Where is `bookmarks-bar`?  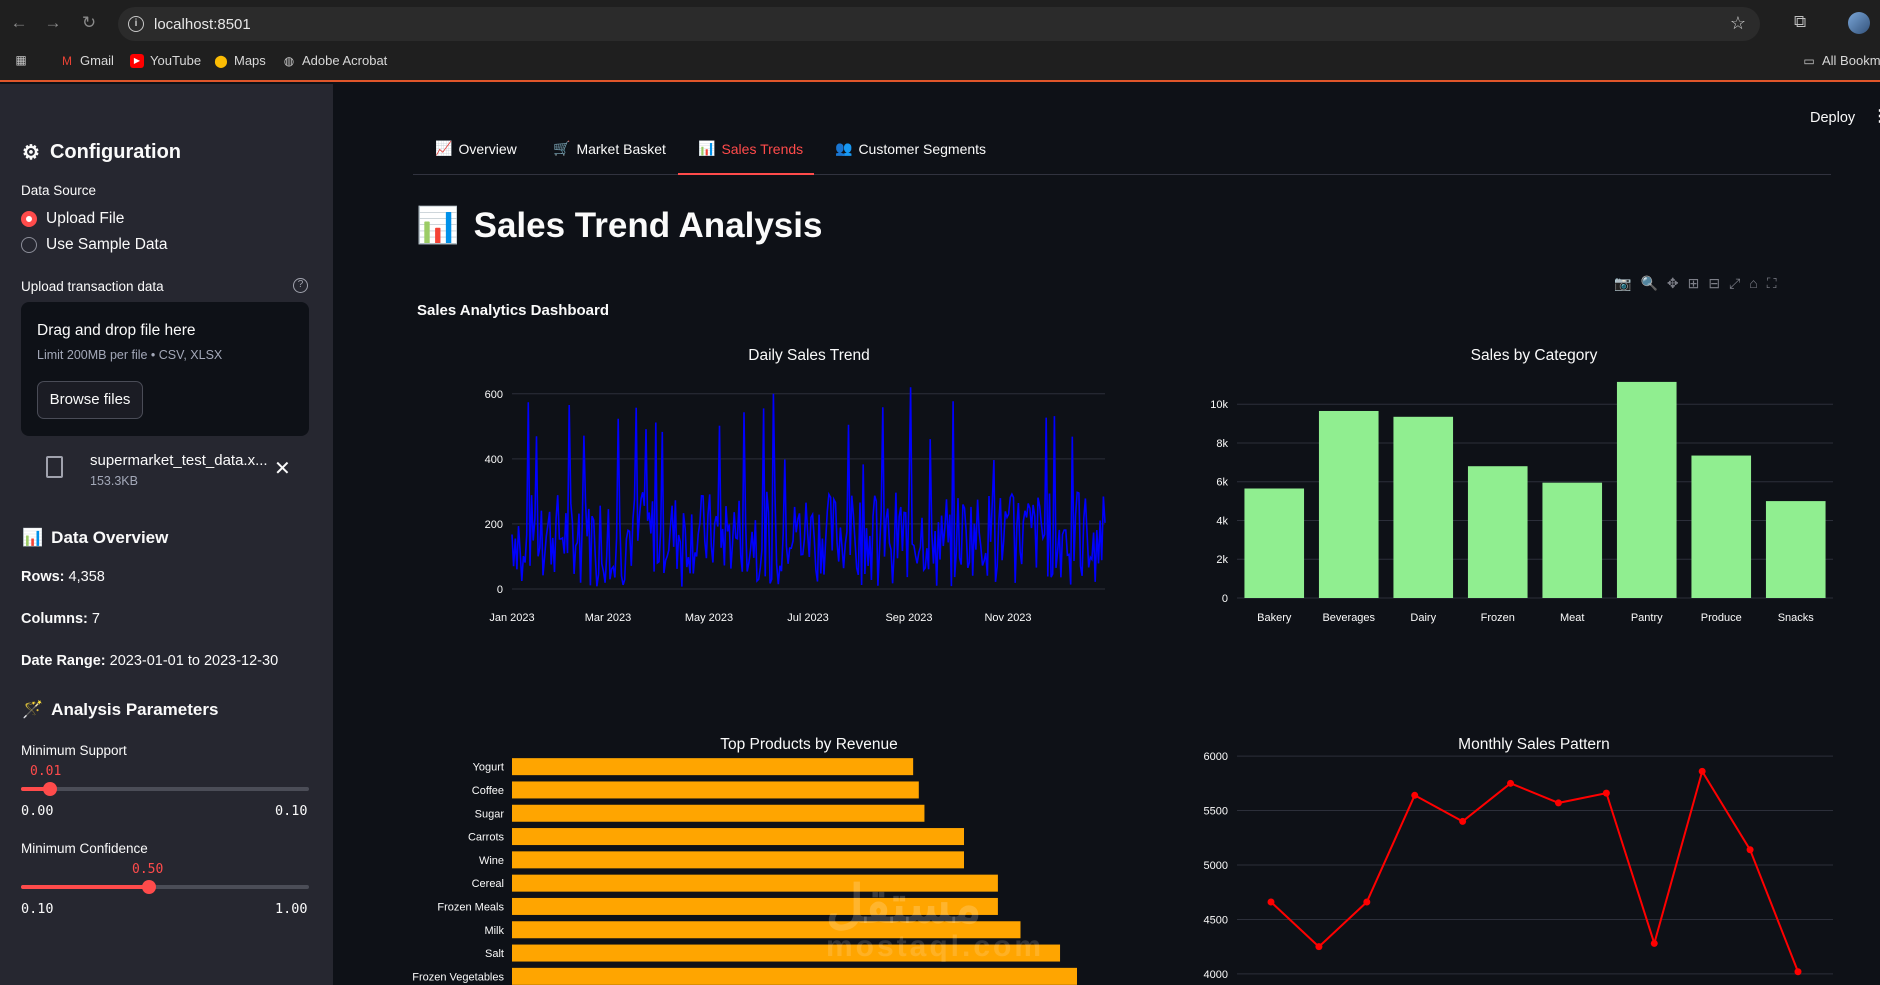
bookmarks-bar is located at coordinates (940, 65).